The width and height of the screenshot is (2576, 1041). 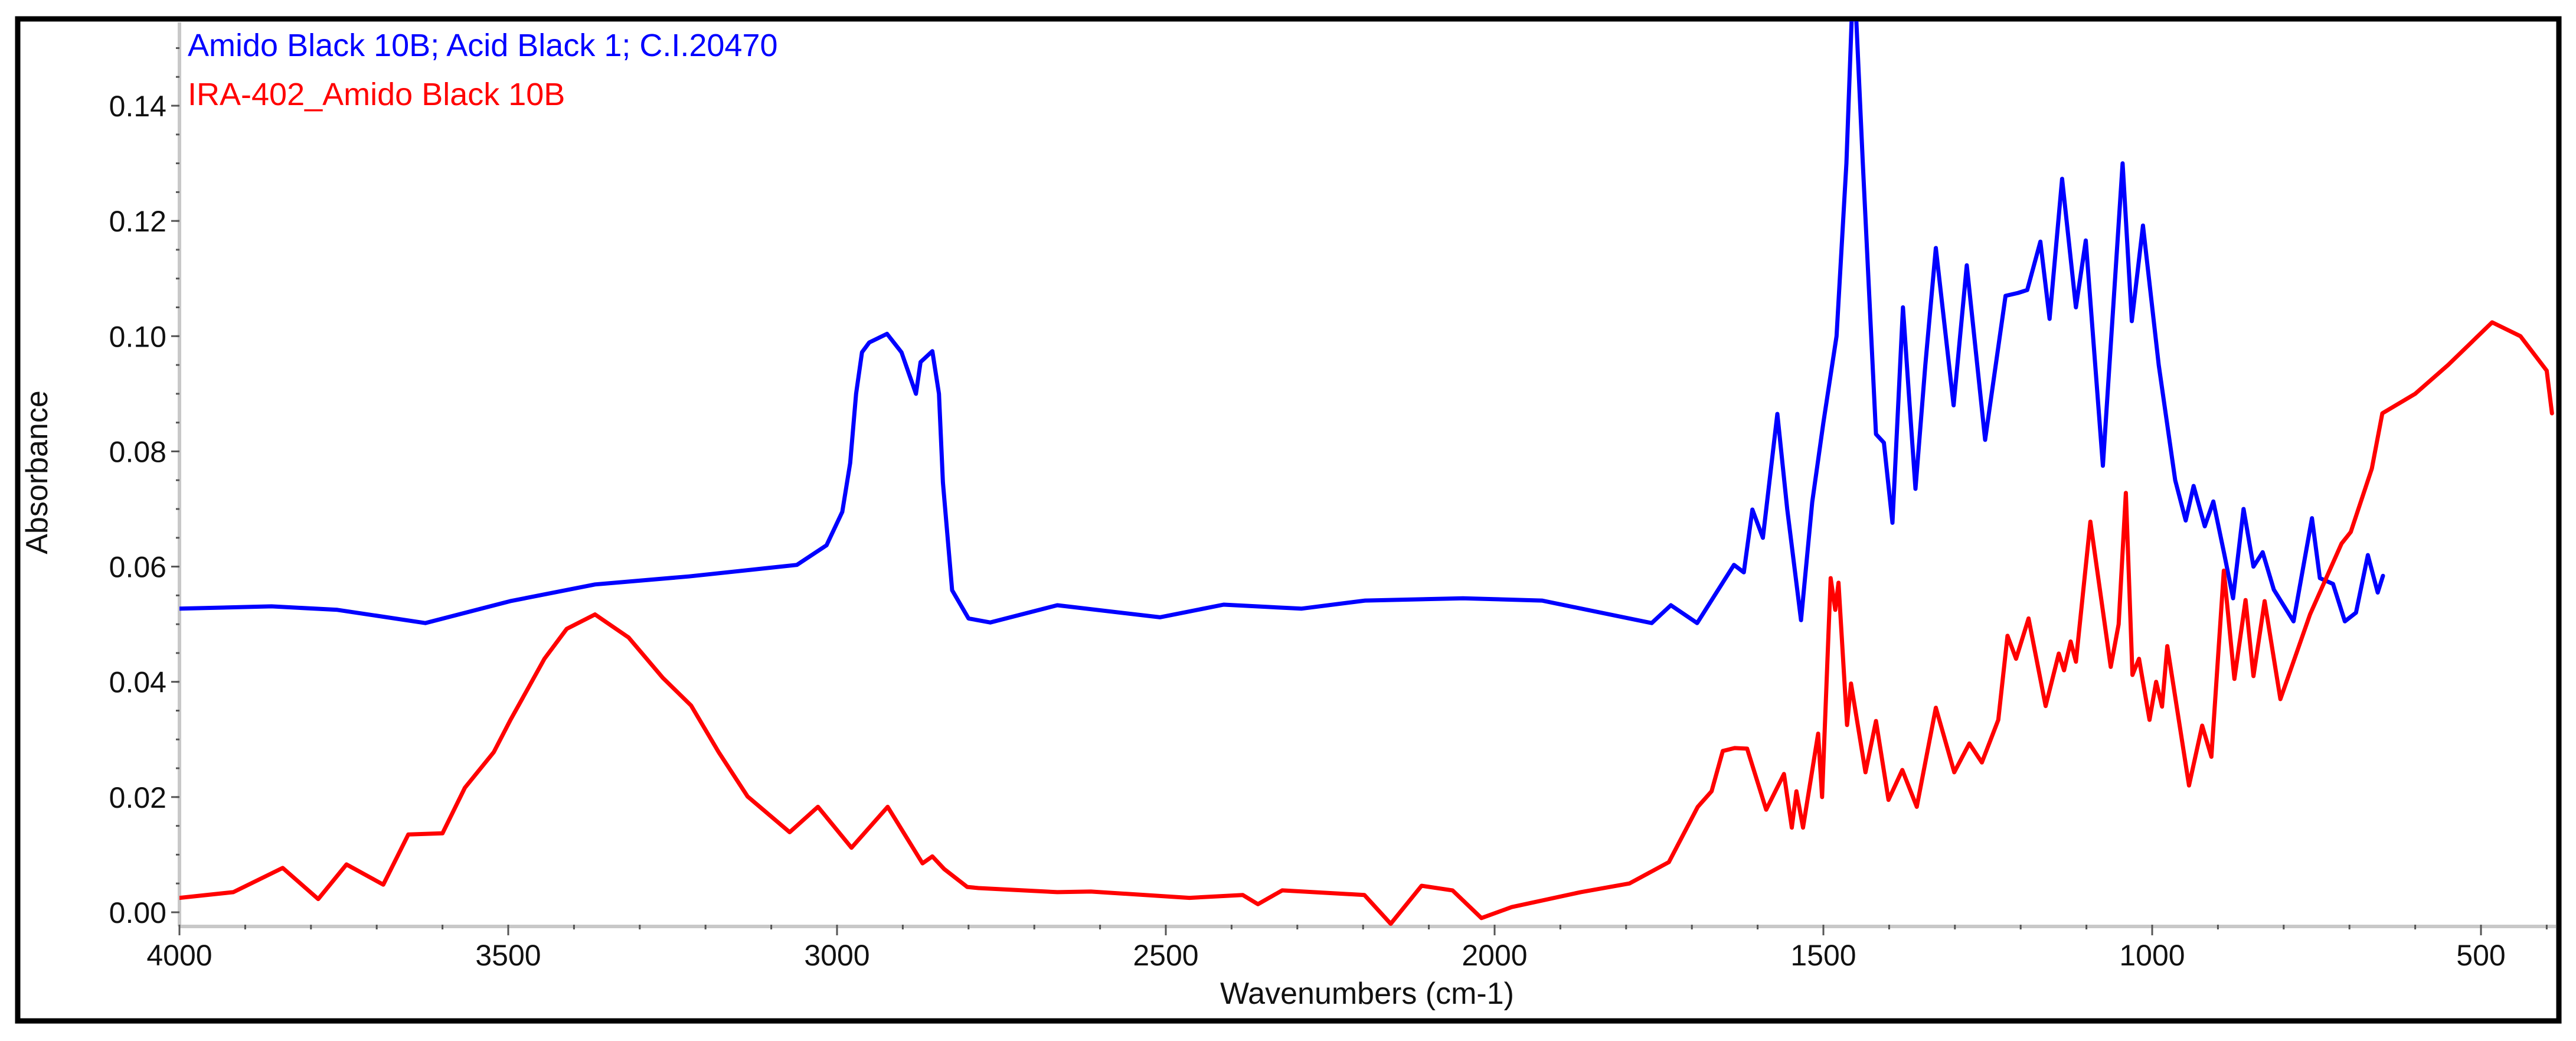 I want to click on y-tick-label: 0.08, so click(x=137, y=451).